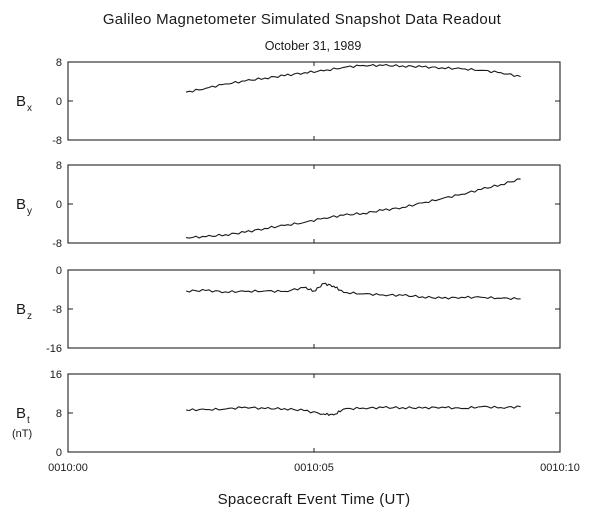 Image resolution: width=600 pixels, height=521 pixels. What do you see at coordinates (353, 291) in the screenshot?
I see `series-line-z` at bounding box center [353, 291].